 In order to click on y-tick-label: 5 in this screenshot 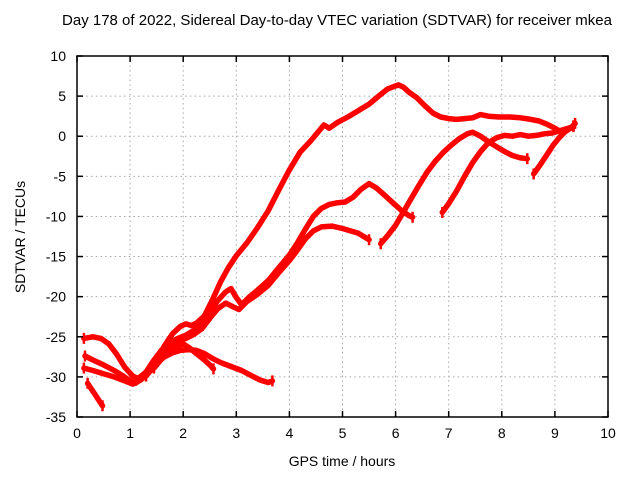, I will do `click(62, 96)`.